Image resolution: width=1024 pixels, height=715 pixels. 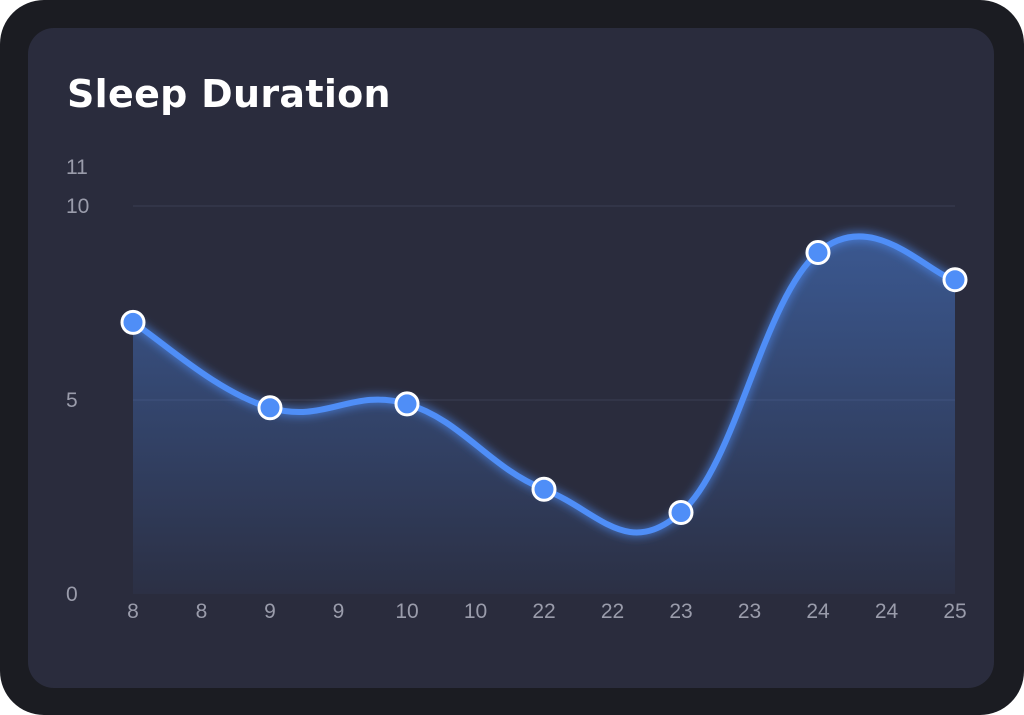 I want to click on y-tick-label-10: 10, so click(x=77, y=206).